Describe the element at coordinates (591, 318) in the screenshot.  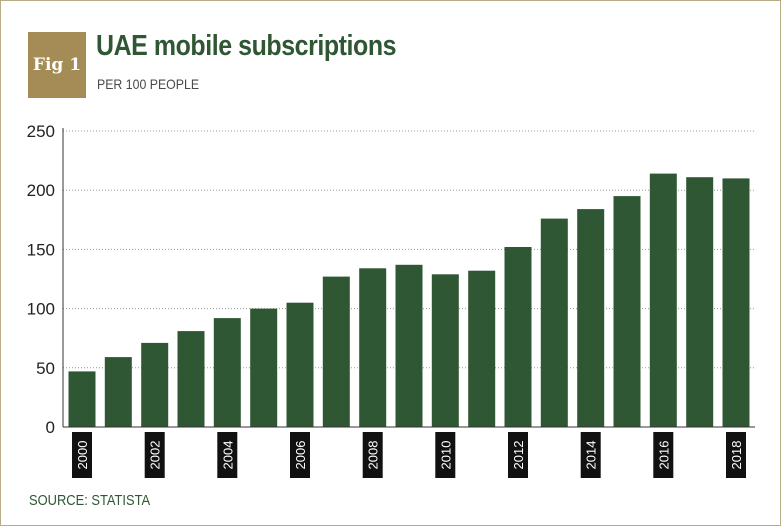
I see `bar-2014` at that location.